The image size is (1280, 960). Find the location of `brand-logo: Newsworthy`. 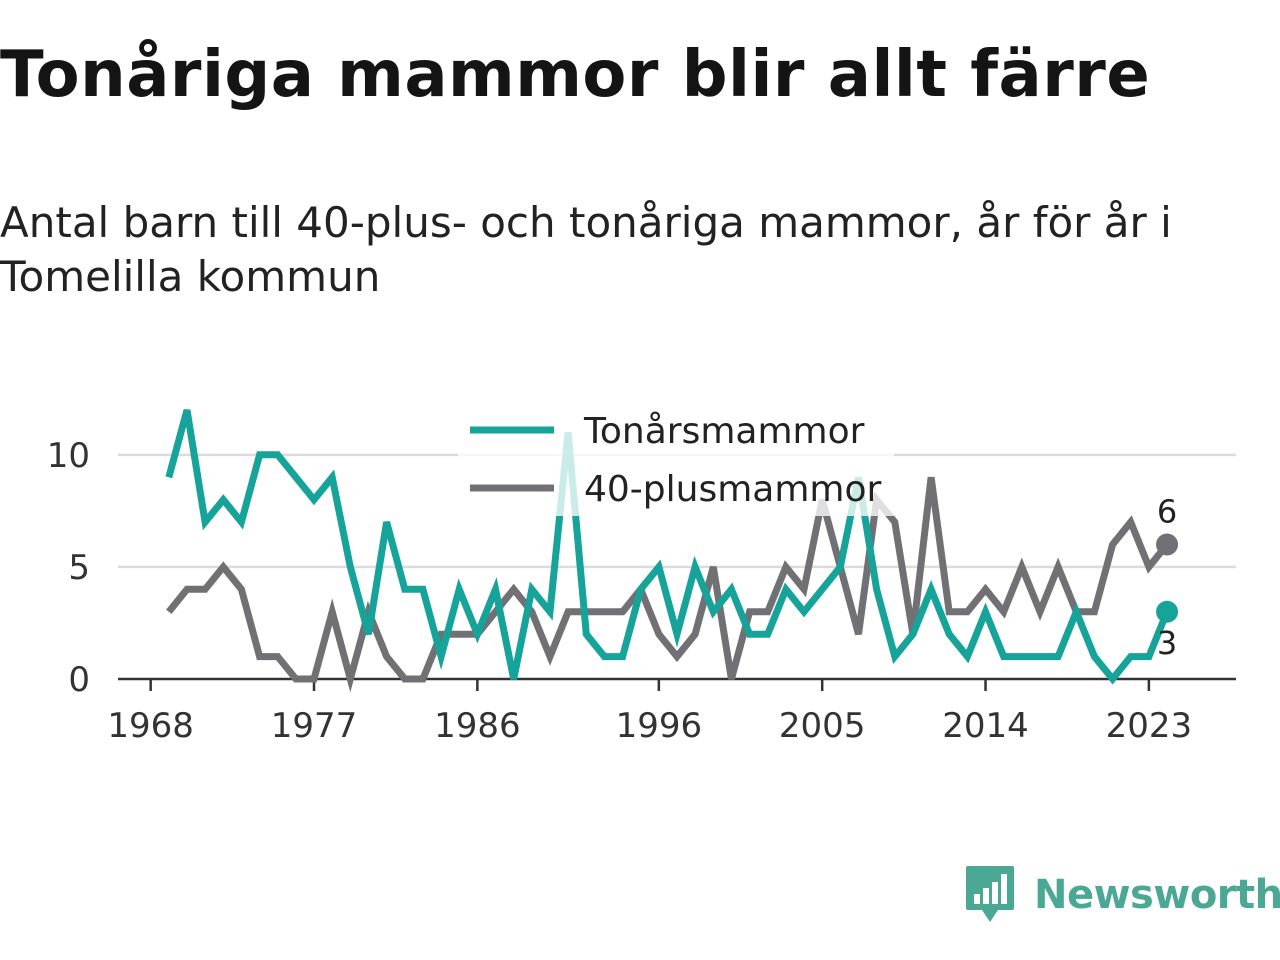

brand-logo: Newsworthy is located at coordinates (1122, 895).